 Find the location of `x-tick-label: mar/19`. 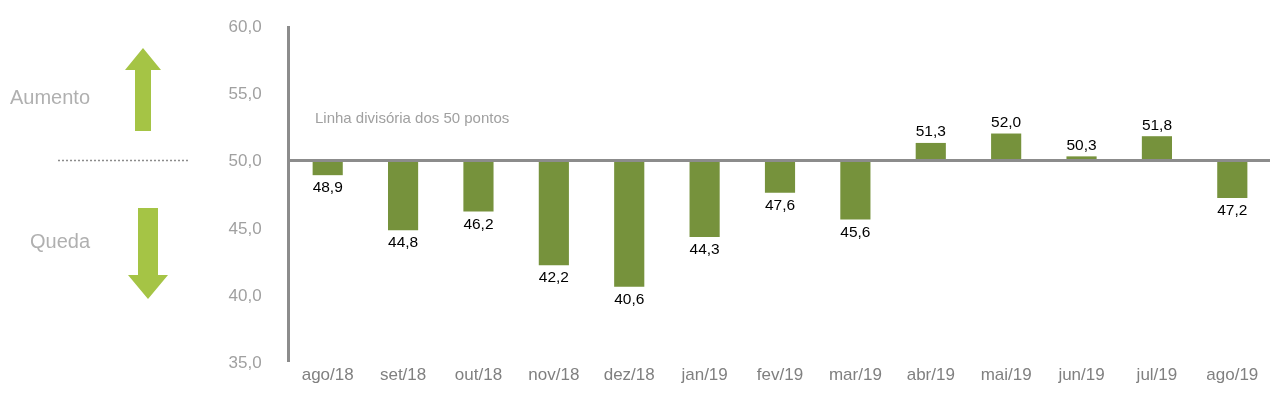

x-tick-label: mar/19 is located at coordinates (855, 374).